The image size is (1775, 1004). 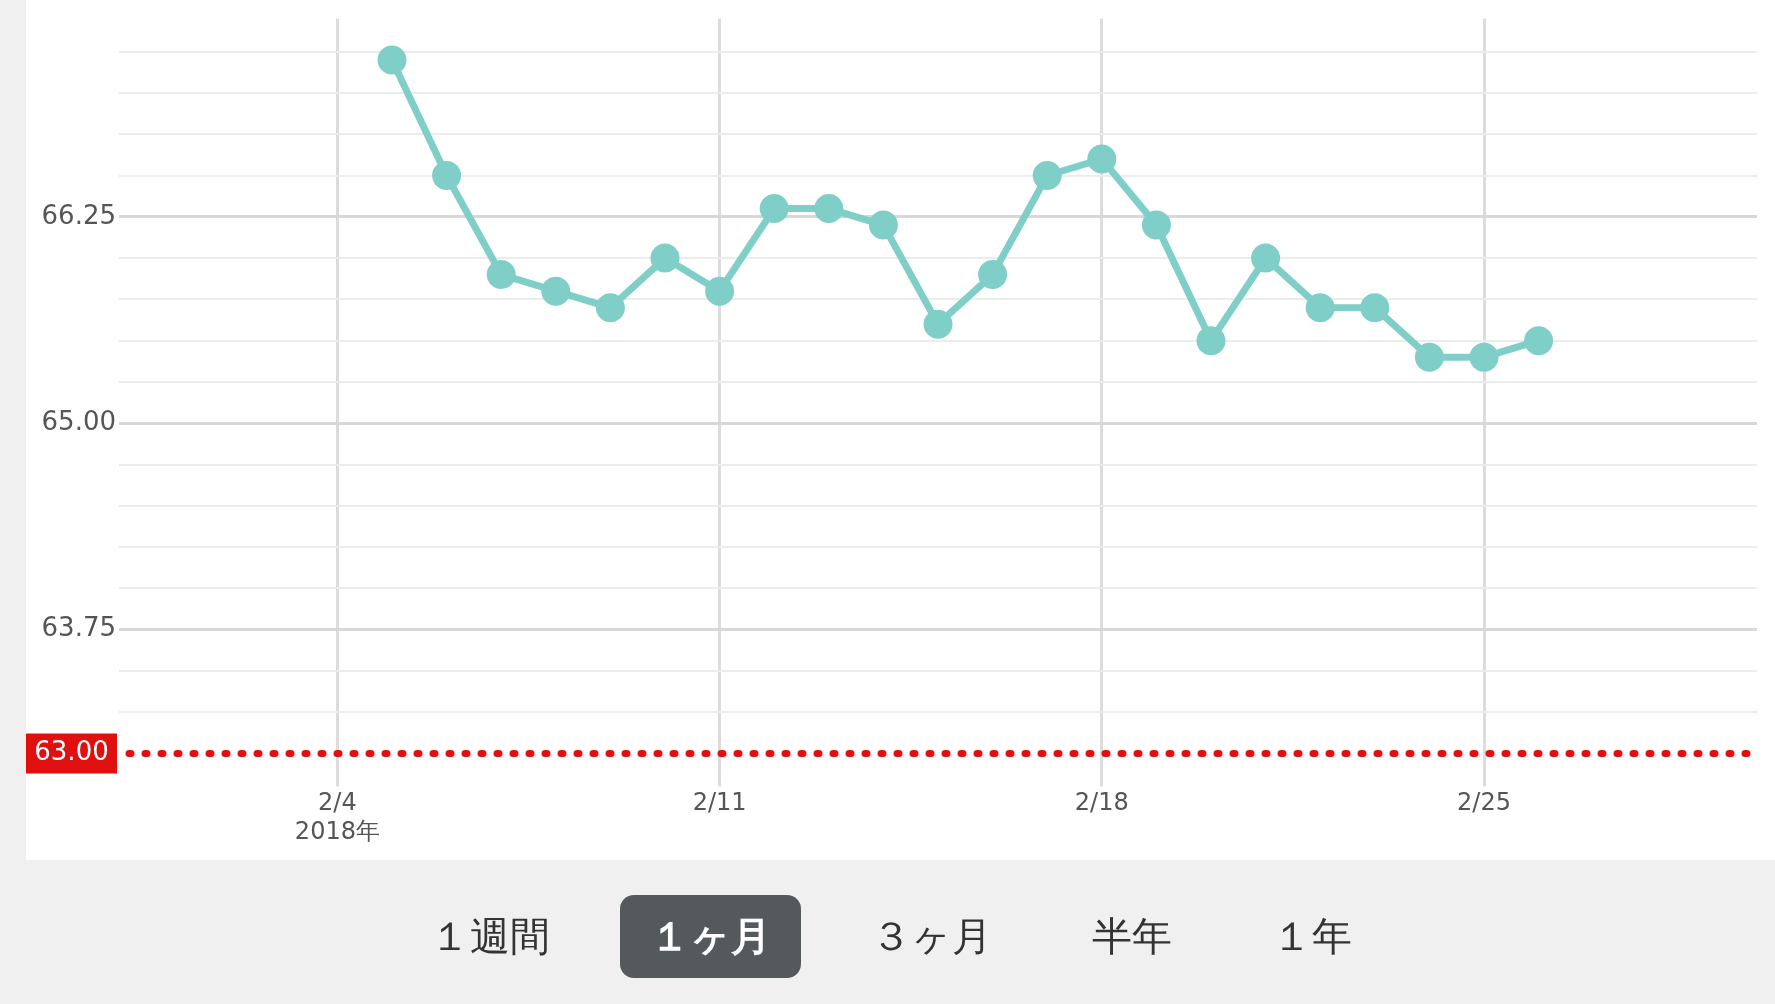 I want to click on text: 半年, so click(x=1132, y=936).